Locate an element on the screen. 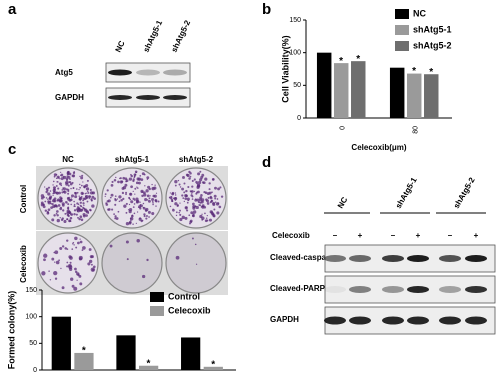 The width and height of the screenshot is (500, 376). x-tick-label: 0 is located at coordinates (342, 128).